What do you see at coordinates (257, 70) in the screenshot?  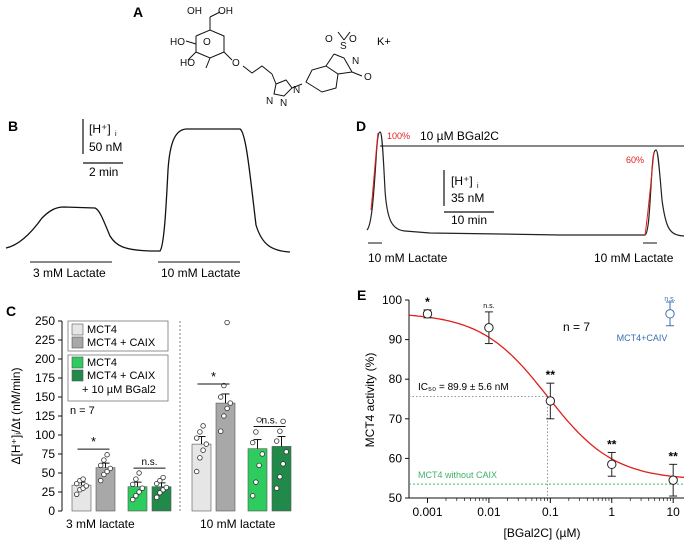 I see `linker-chain` at bounding box center [257, 70].